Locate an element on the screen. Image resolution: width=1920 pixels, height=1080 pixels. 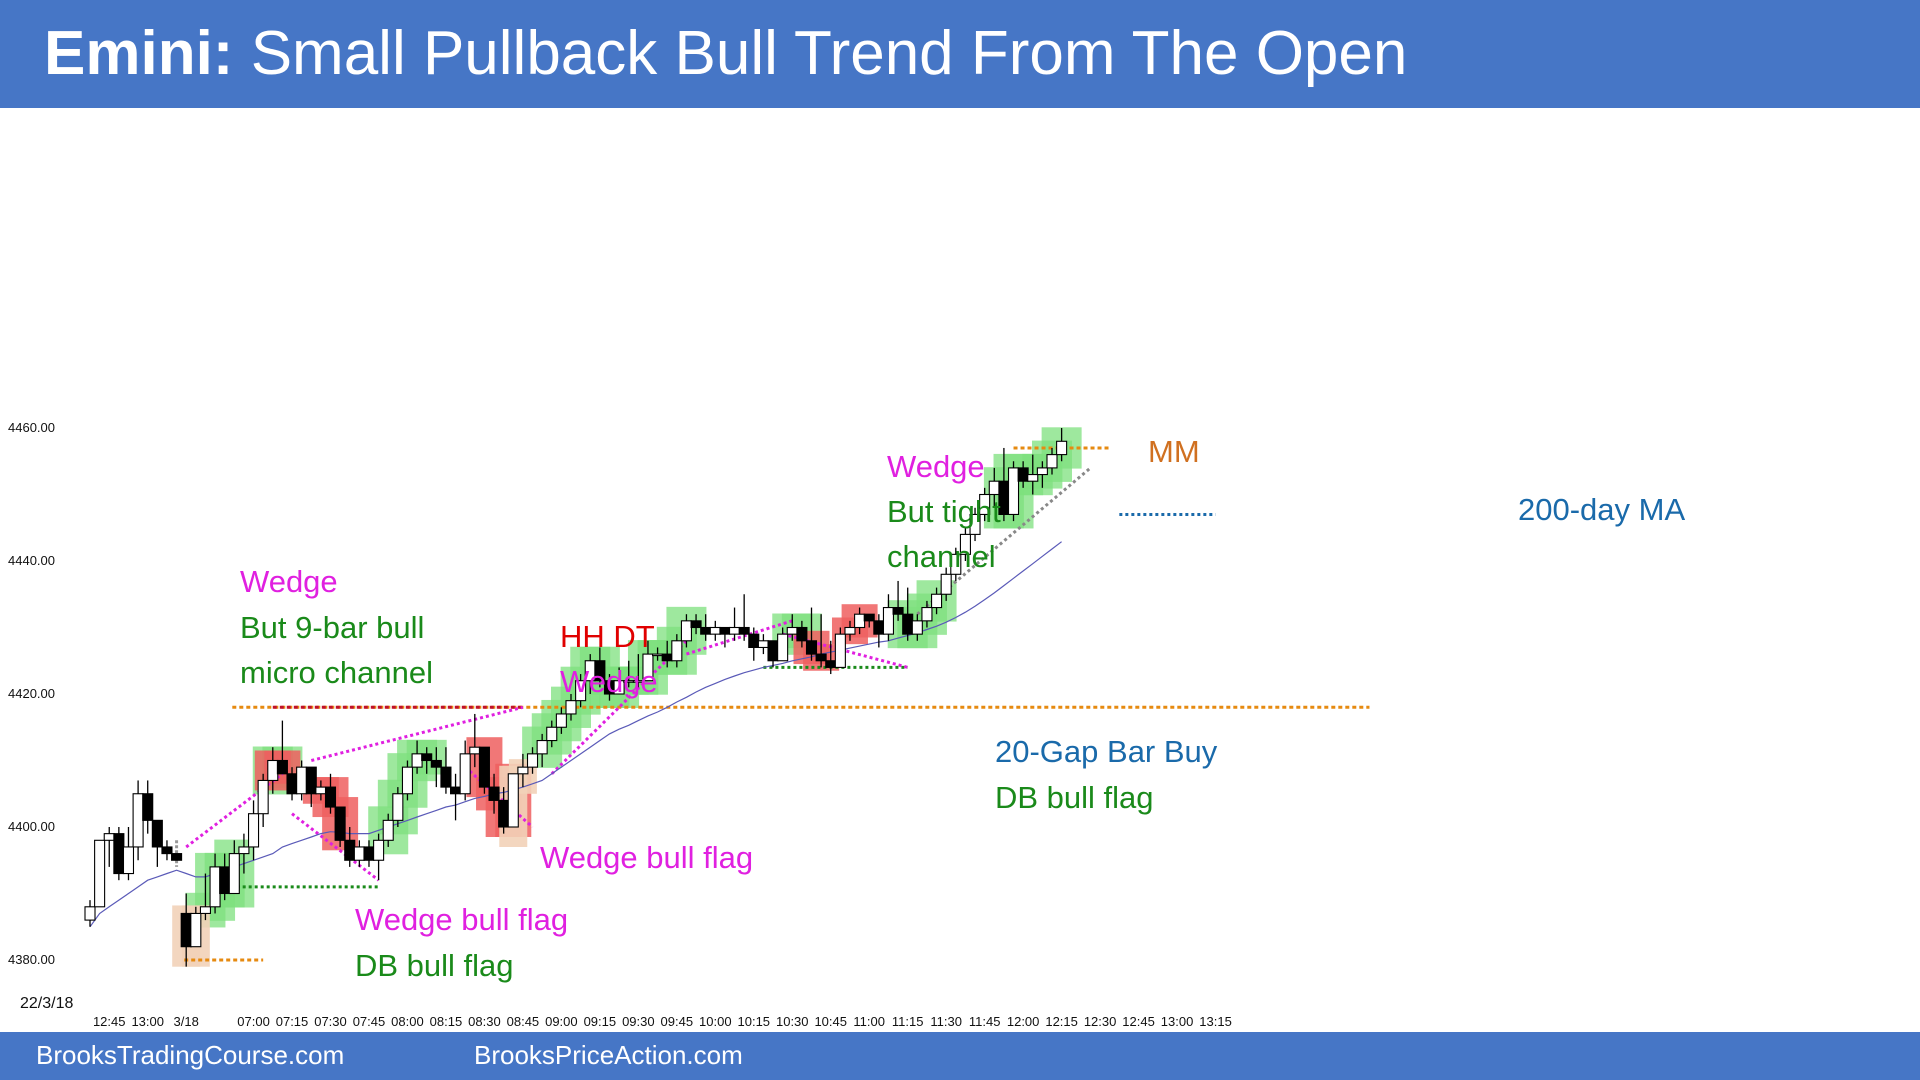
x-tick-label: 08:30 is located at coordinates (484, 1021).